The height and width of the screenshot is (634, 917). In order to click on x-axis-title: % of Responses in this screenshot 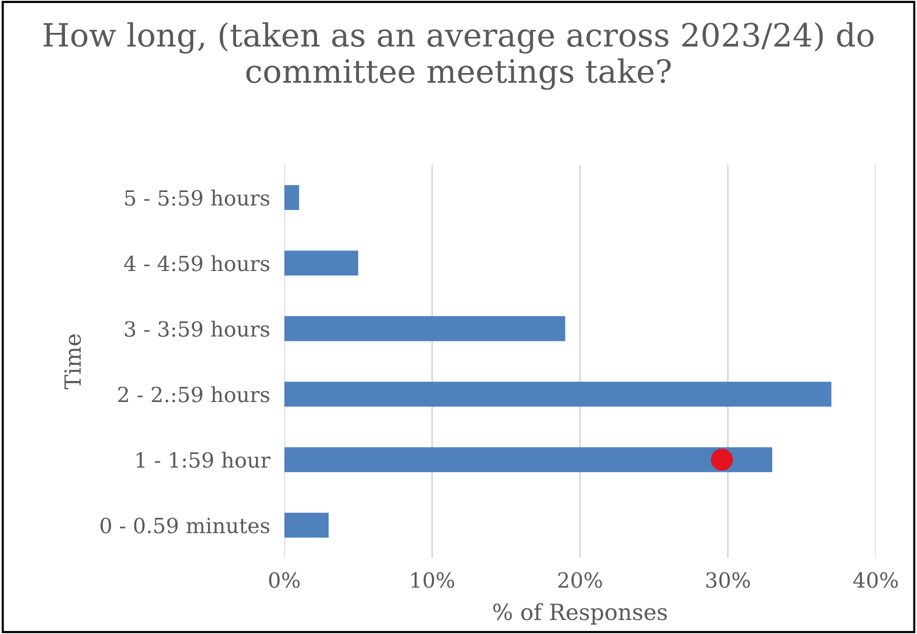, I will do `click(580, 614)`.